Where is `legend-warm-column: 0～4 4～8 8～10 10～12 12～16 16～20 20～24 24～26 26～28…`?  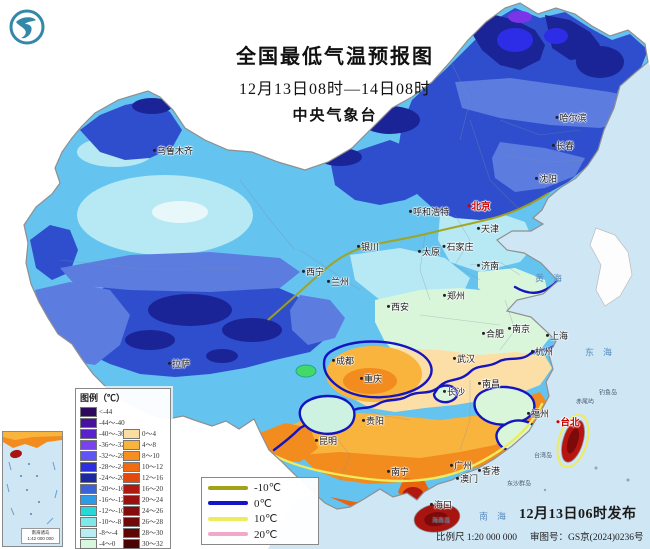 legend-warm-column: 0～4 4～8 8～10 10～12 12～16 16～20 20～24 24～26 26～28… is located at coordinates (143, 488).